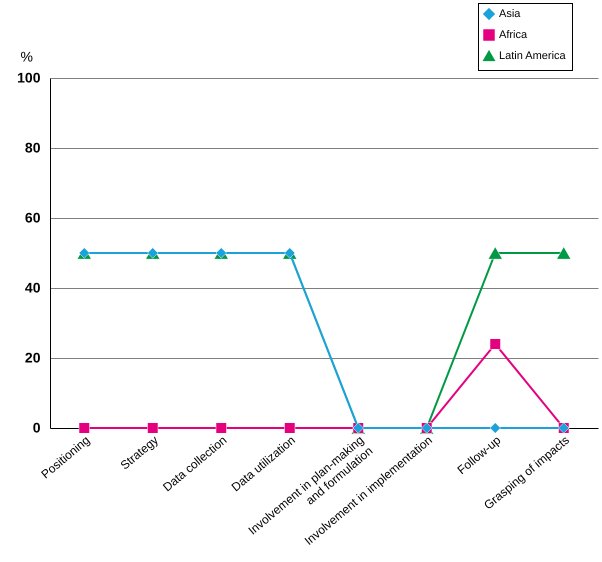 This screenshot has width=602, height=562. What do you see at coordinates (32, 148) in the screenshot?
I see `y-tick-label: 80` at bounding box center [32, 148].